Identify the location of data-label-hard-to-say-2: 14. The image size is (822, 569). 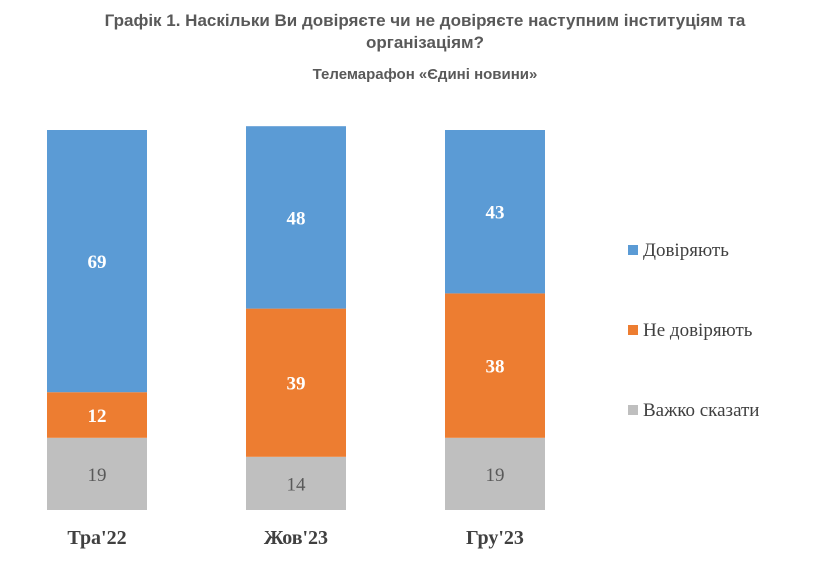
(297, 484).